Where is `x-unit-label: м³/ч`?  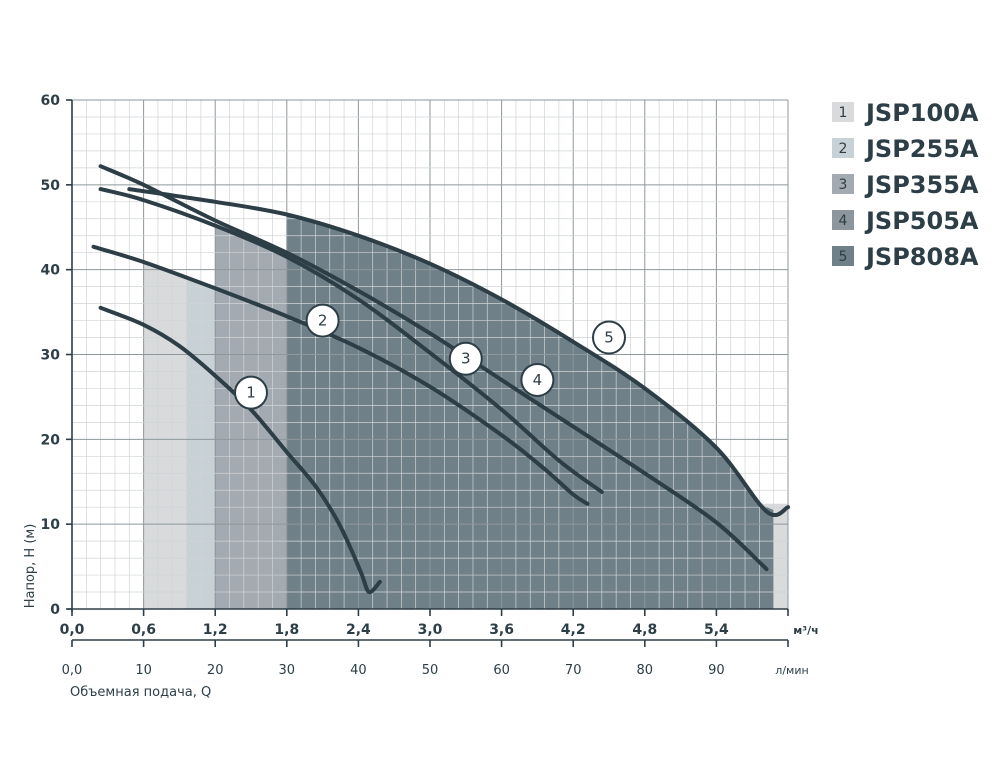
x-unit-label: м³/ч is located at coordinates (805, 630).